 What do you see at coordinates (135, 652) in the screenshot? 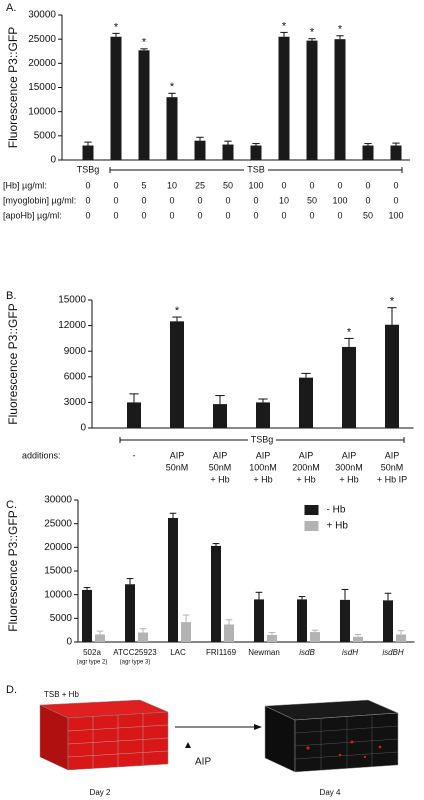
I see `x-tick-label: ATCC25923` at bounding box center [135, 652].